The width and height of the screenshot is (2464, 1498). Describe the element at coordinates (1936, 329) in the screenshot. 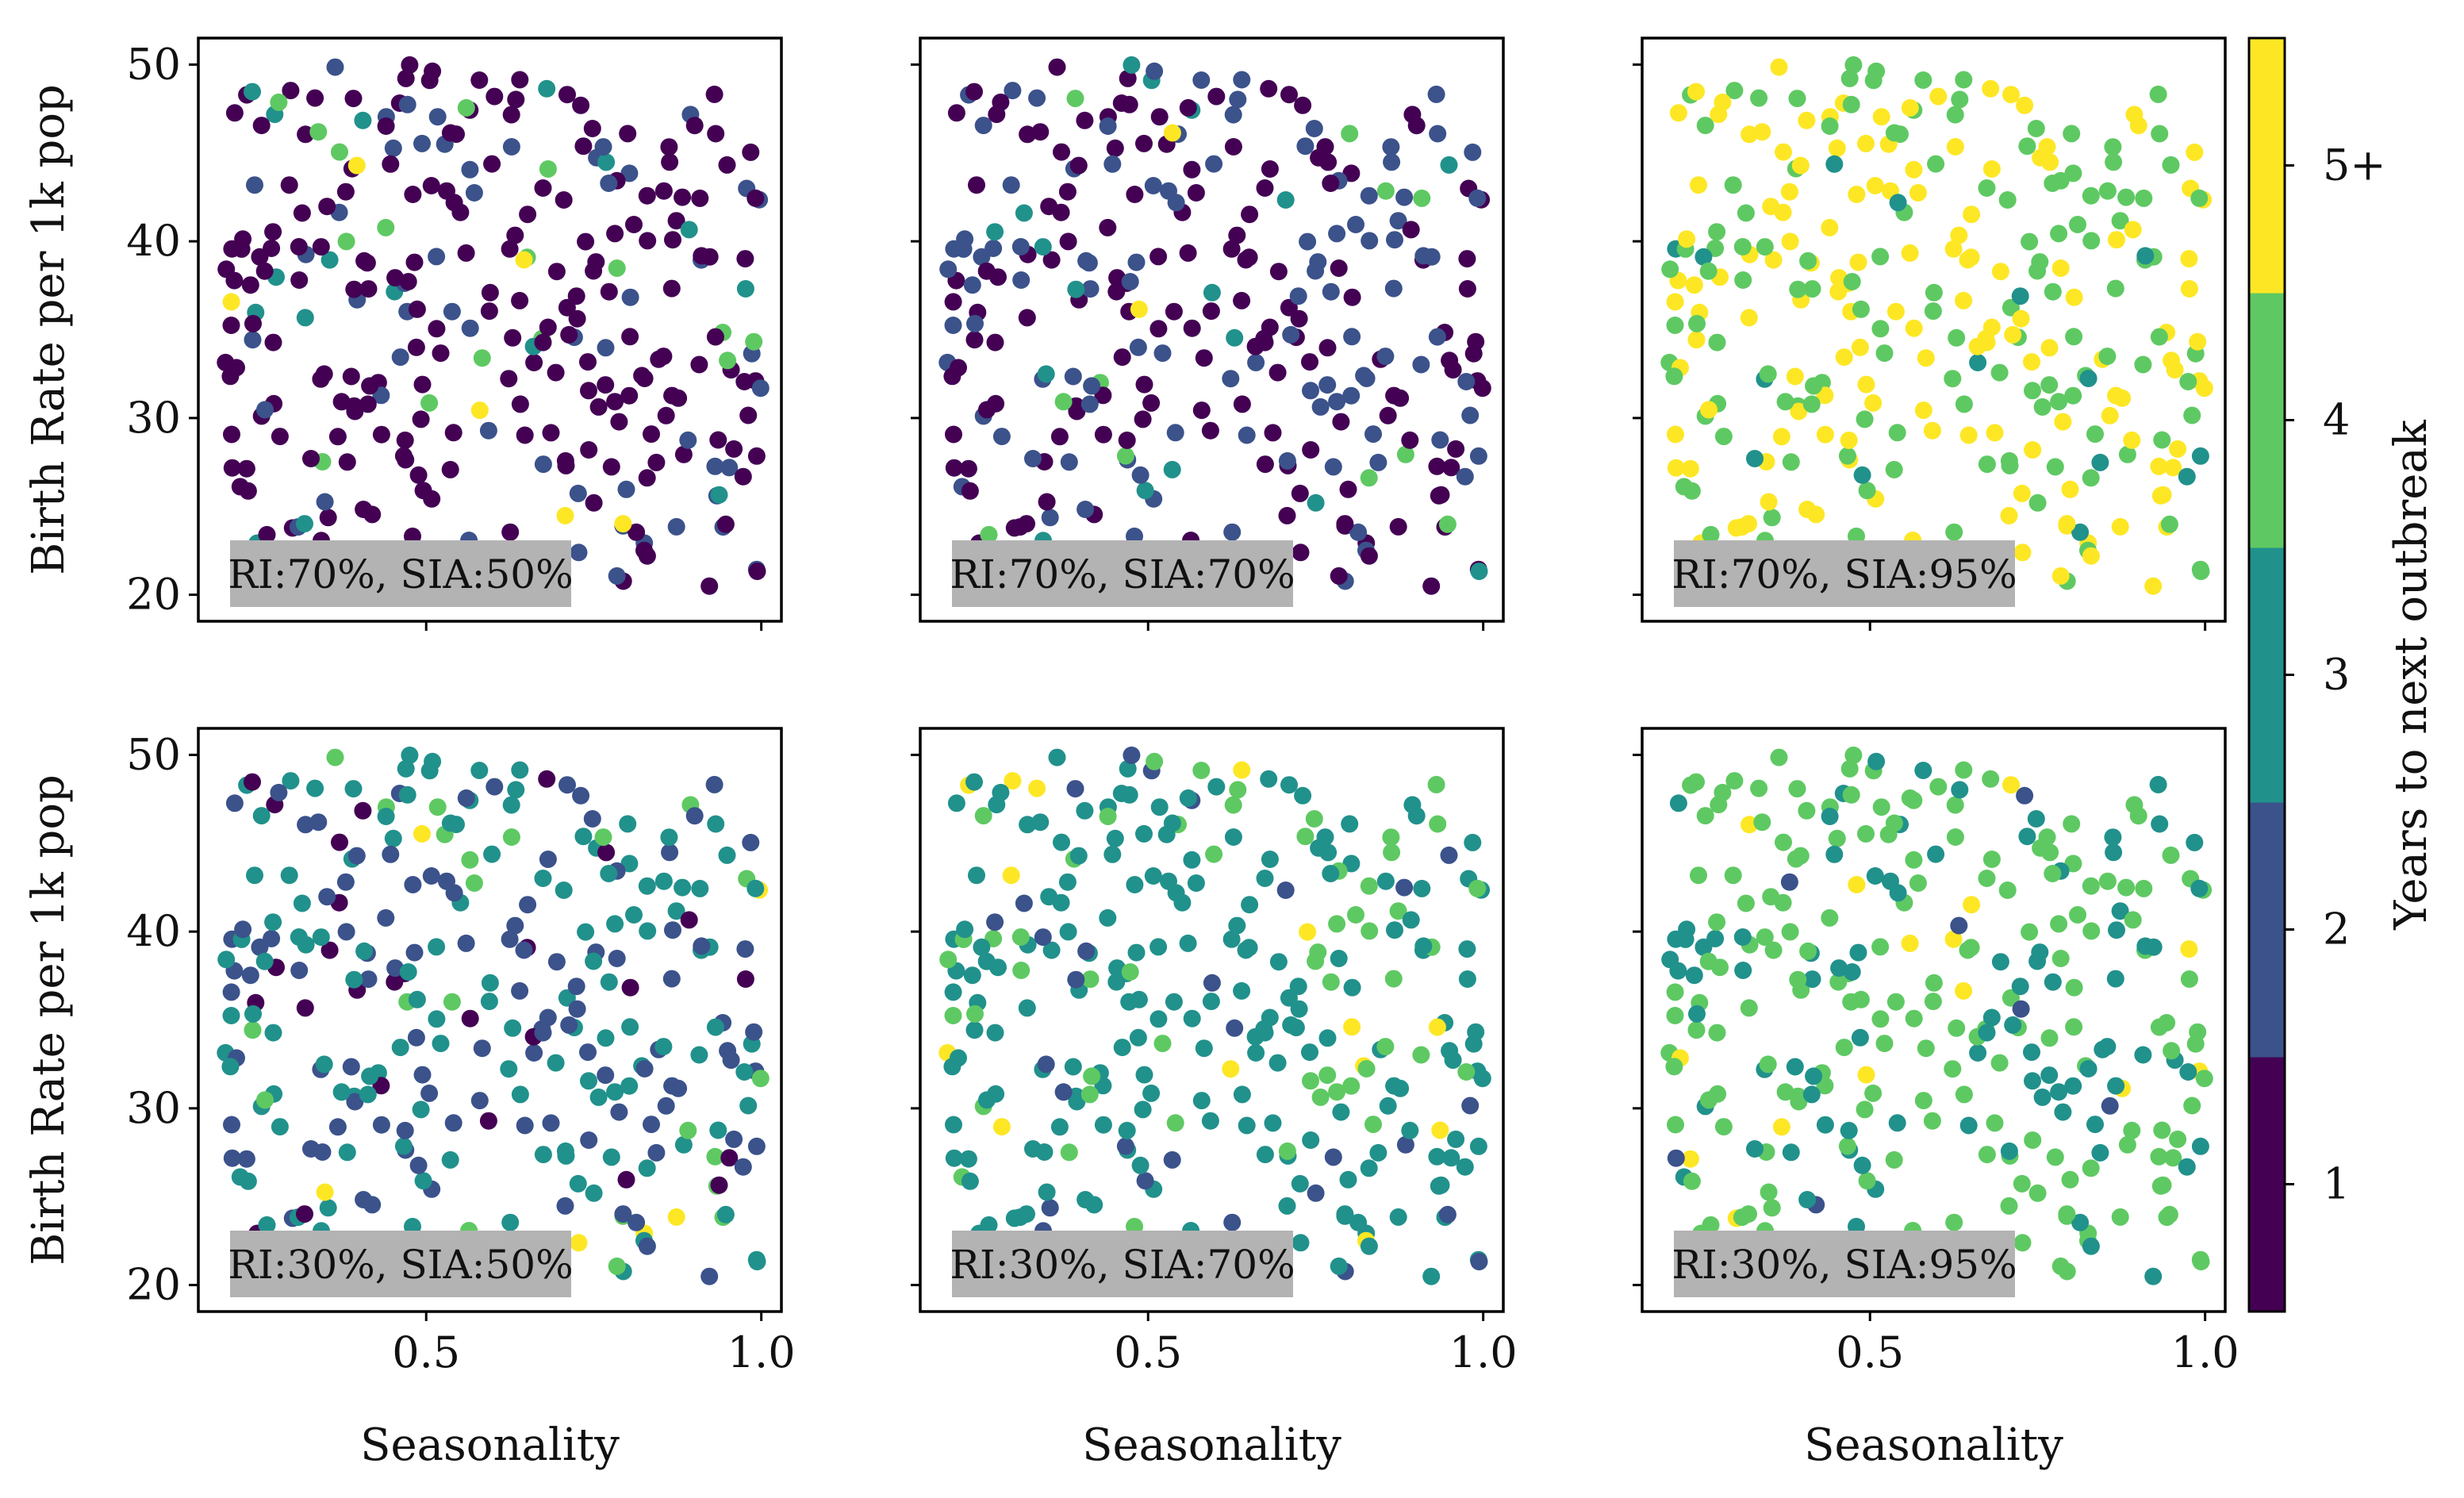

I see `scatter-points` at that location.